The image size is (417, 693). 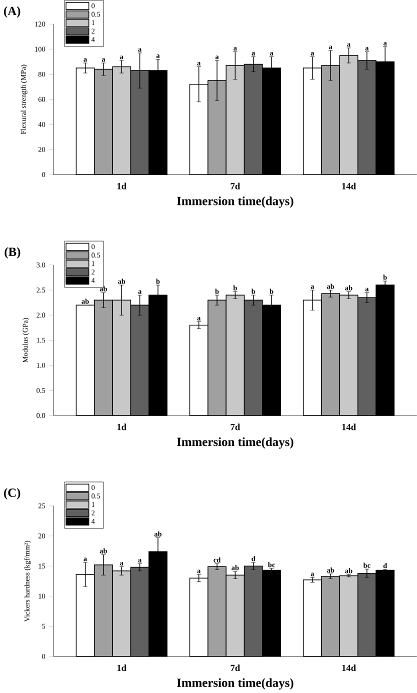 What do you see at coordinates (12, 12) in the screenshot?
I see `chart-title: (A)` at bounding box center [12, 12].